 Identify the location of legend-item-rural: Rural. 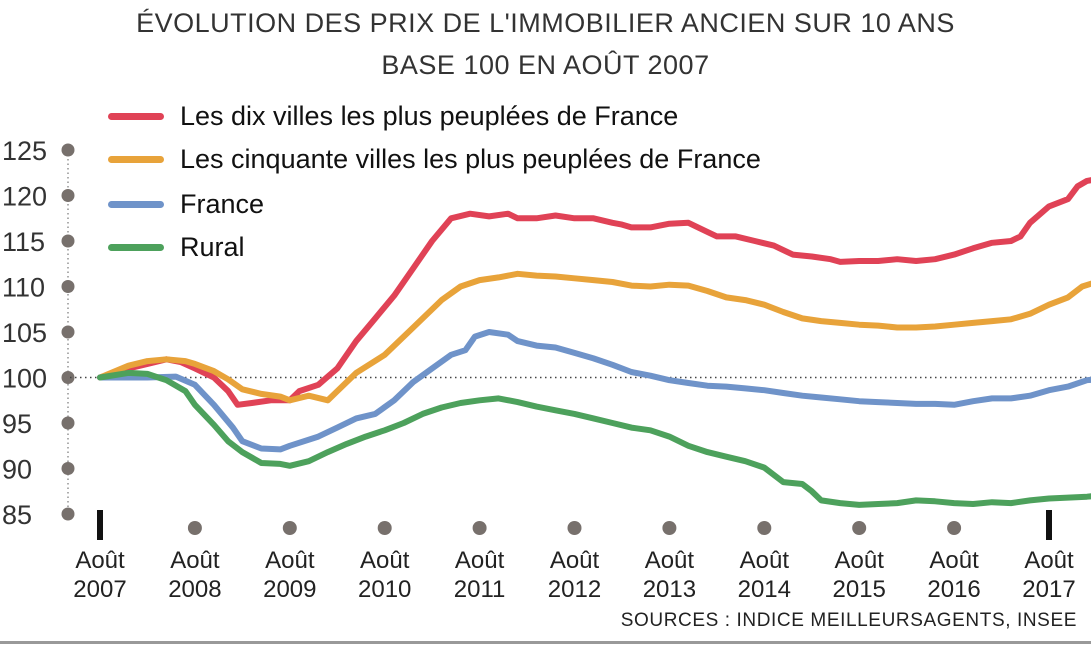
(176, 247).